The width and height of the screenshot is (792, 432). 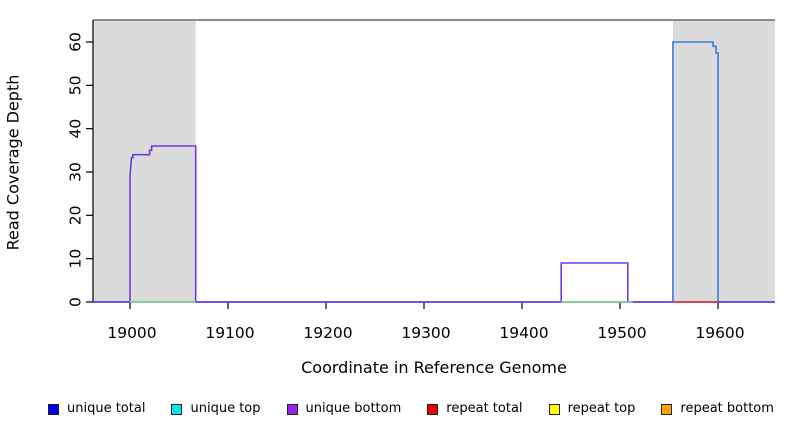 What do you see at coordinates (723, 161) in the screenshot?
I see `masked-region-right` at bounding box center [723, 161].